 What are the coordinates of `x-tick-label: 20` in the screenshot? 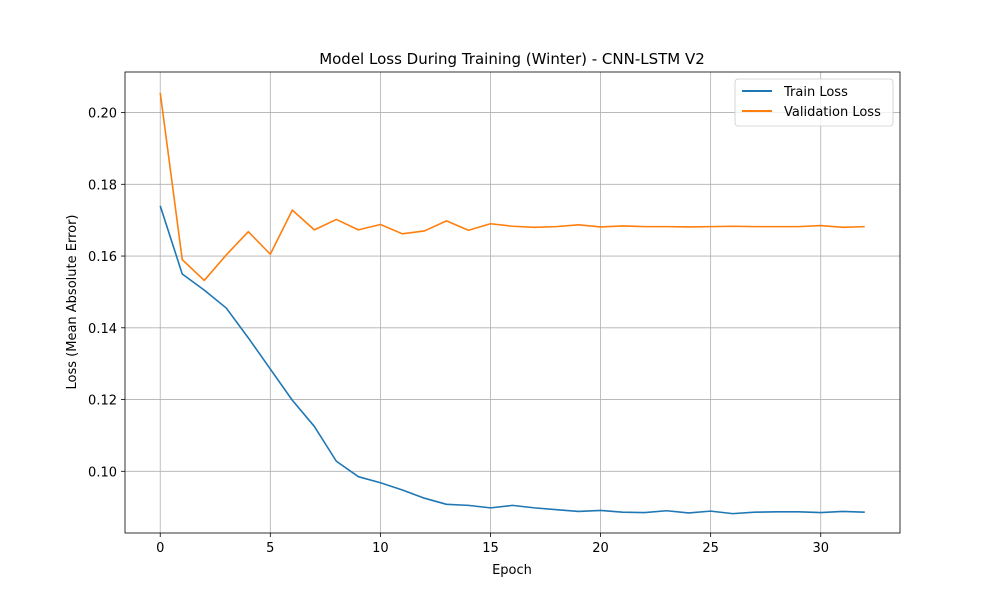 It's located at (600, 548).